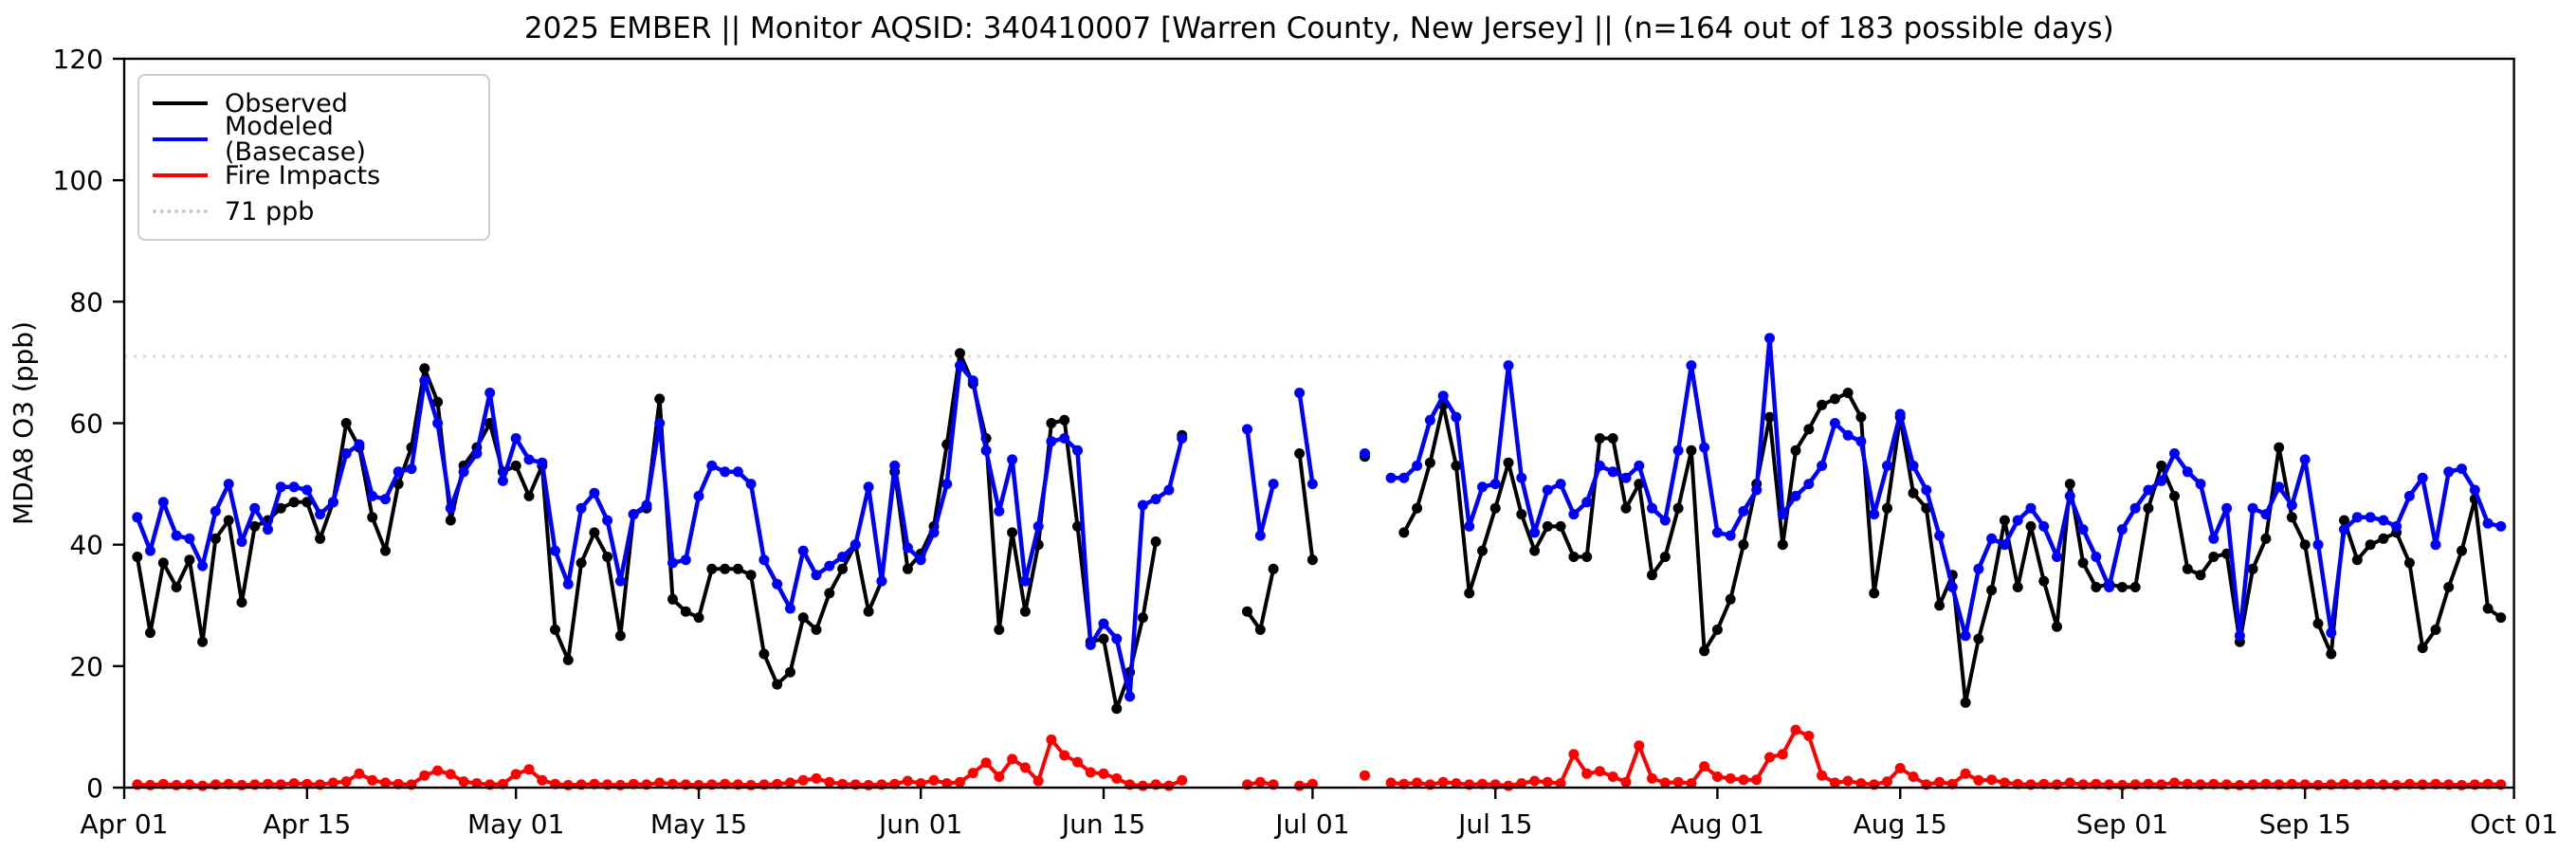  I want to click on fire-impacts-line, so click(1319, 758).